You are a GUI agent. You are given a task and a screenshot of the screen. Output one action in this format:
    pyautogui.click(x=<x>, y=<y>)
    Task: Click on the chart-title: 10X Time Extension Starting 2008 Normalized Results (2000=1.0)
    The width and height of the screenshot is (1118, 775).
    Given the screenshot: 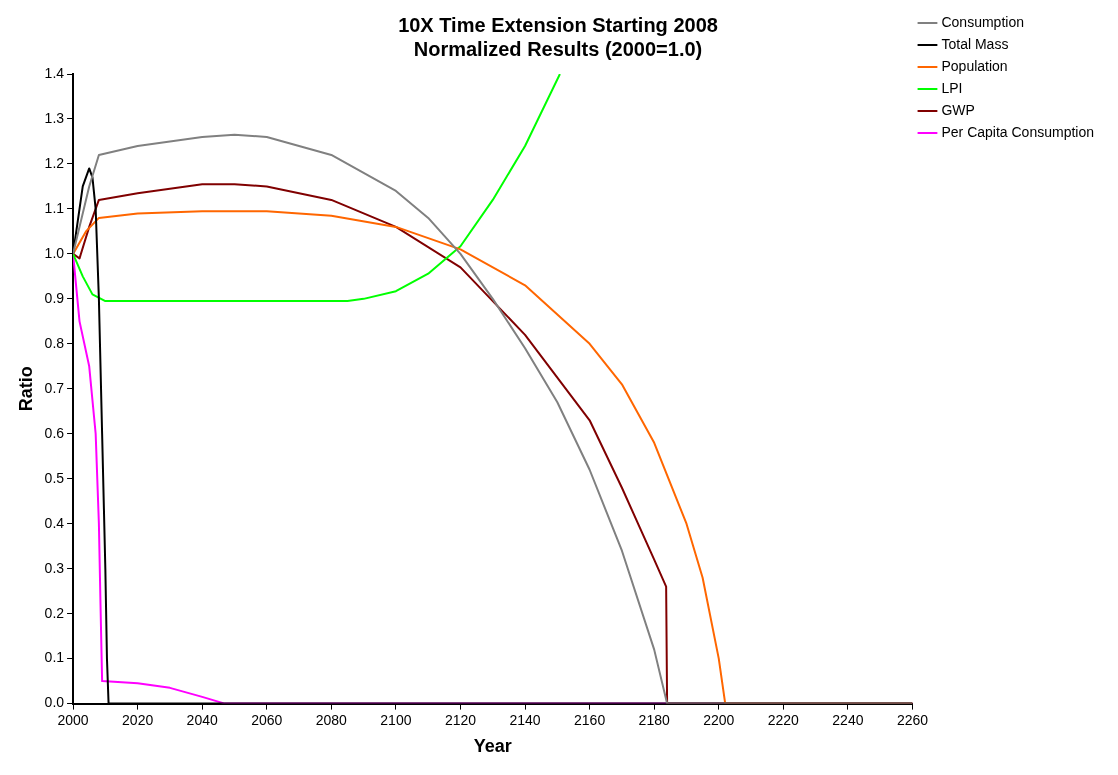 What is the action you would take?
    pyautogui.click(x=558, y=36)
    